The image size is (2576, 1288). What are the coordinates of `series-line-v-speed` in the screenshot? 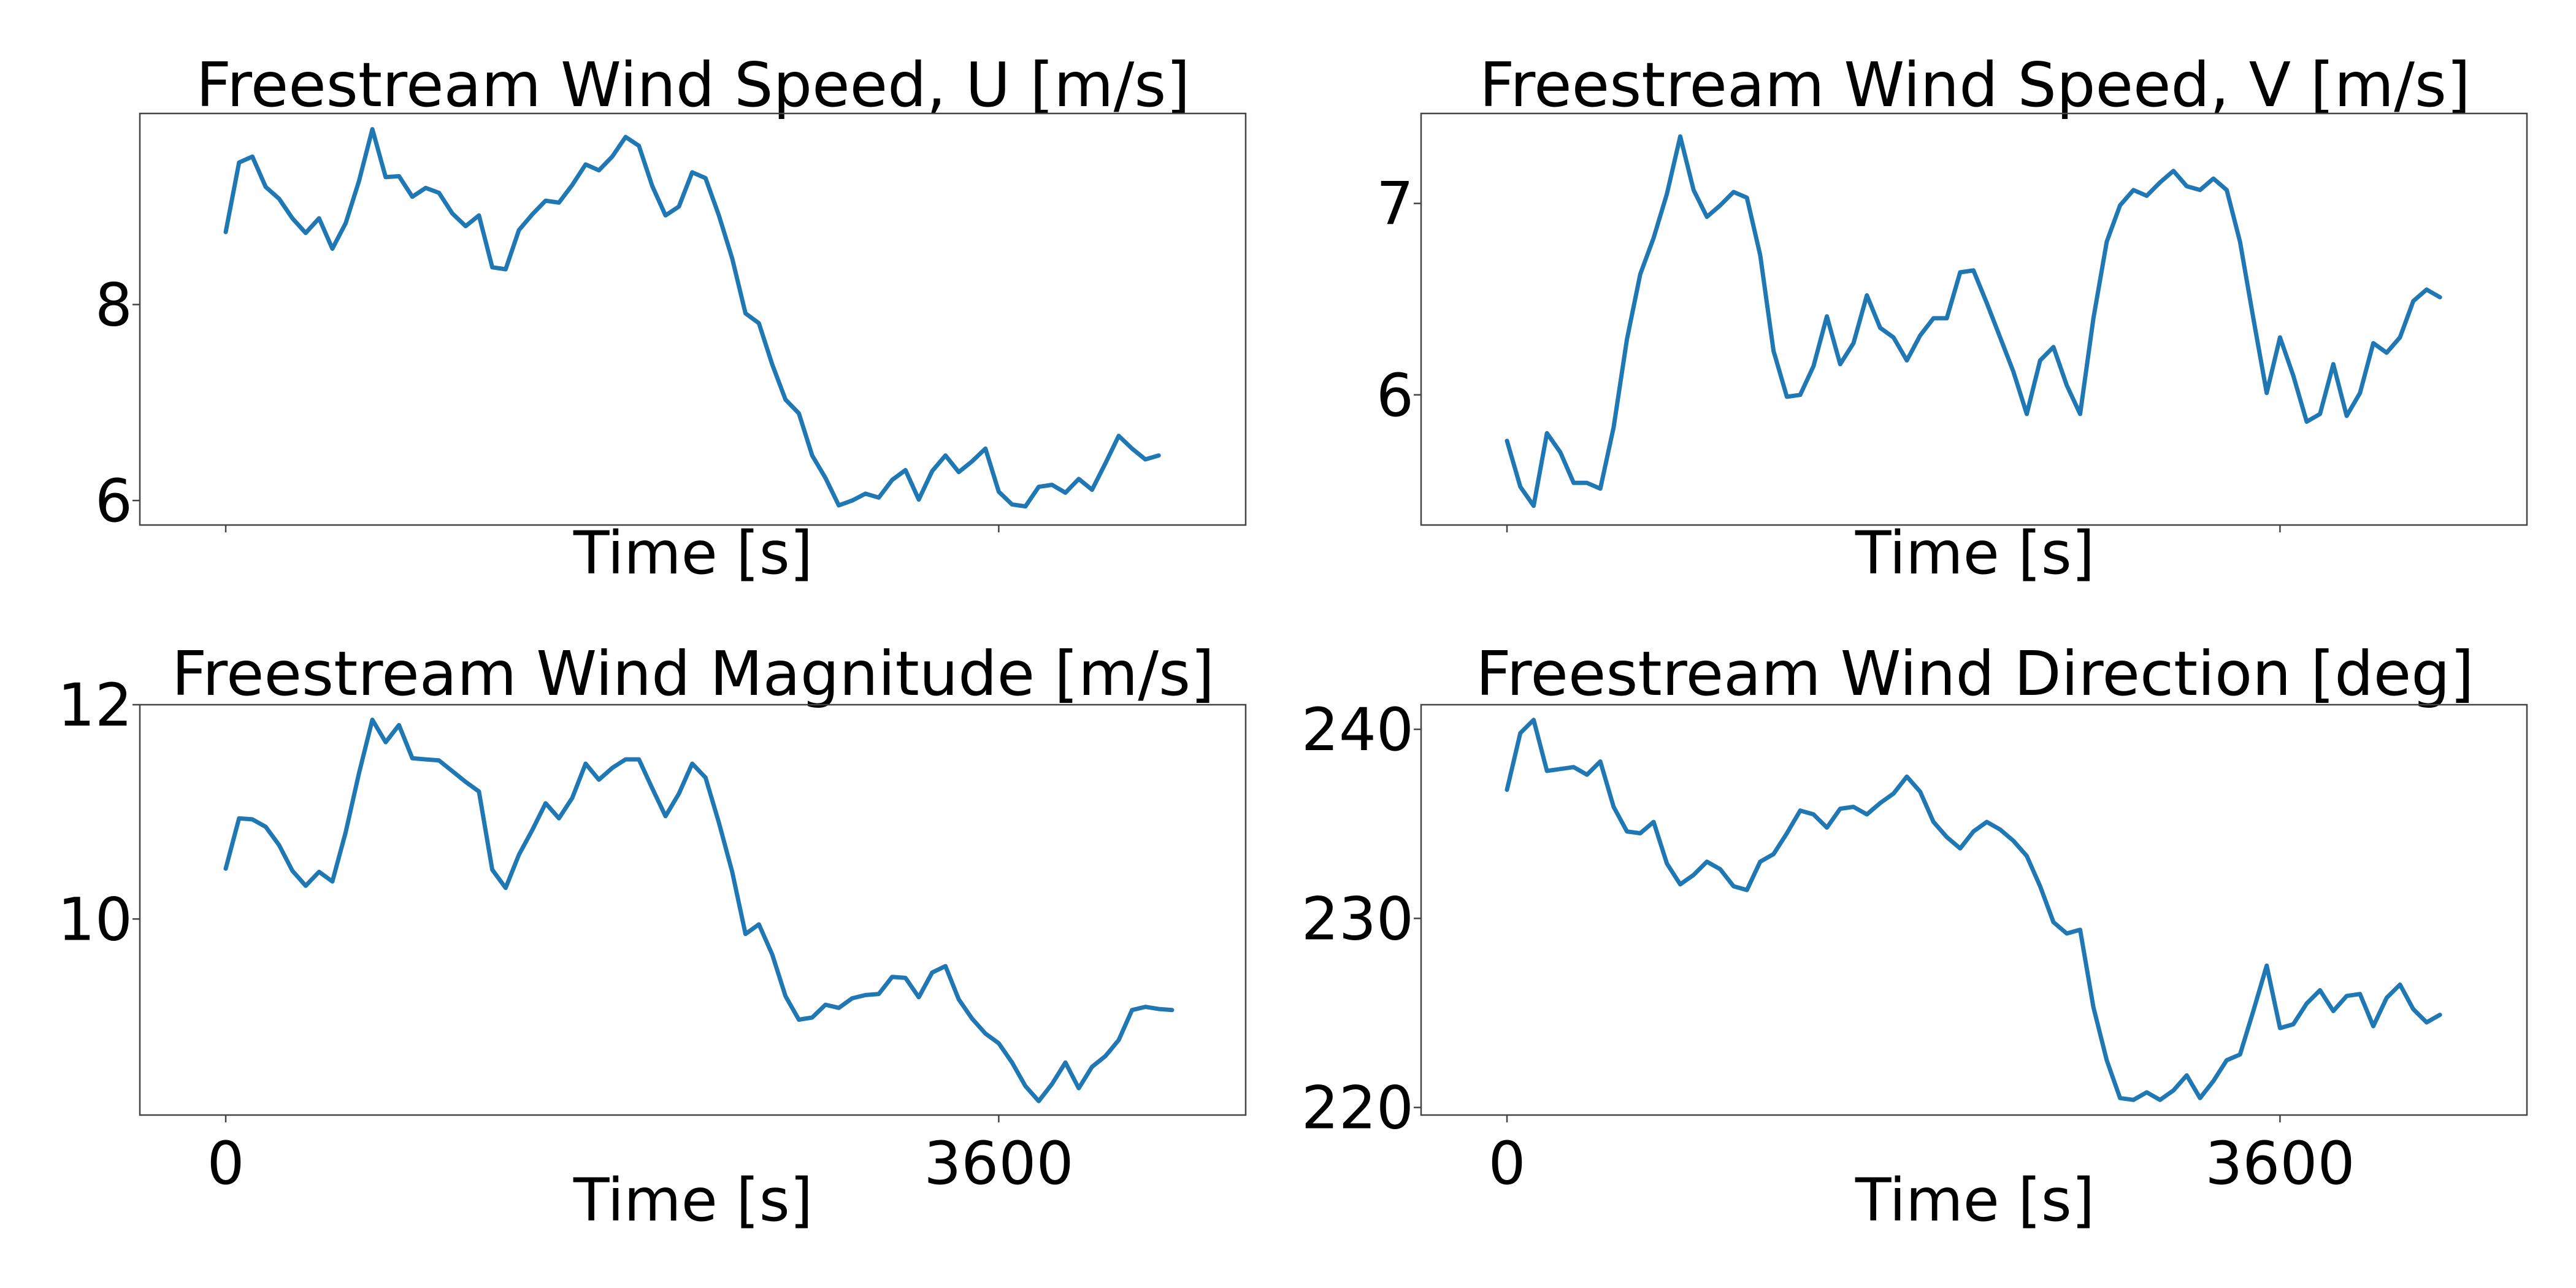 It's located at (1973, 321).